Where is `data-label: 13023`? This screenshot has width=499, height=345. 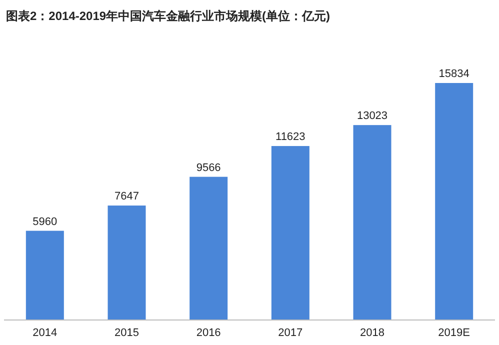
data-label: 13023 is located at coordinates (372, 116).